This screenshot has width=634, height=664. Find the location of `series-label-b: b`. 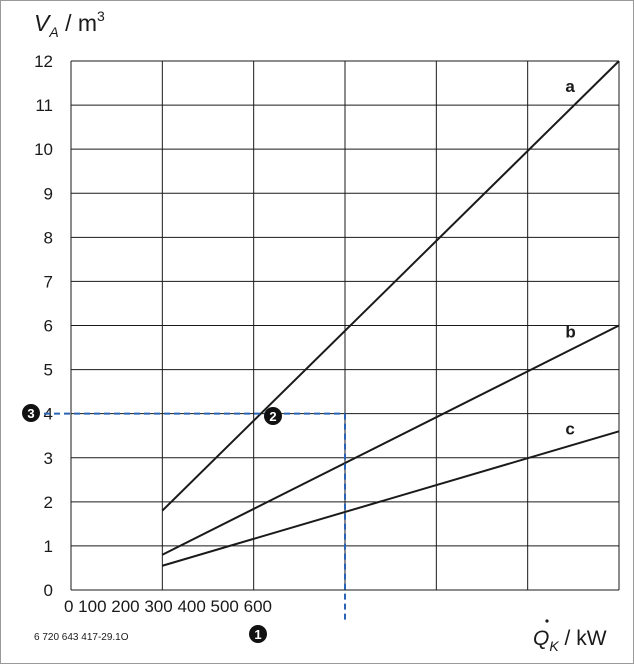

series-label-b: b is located at coordinates (570, 331).